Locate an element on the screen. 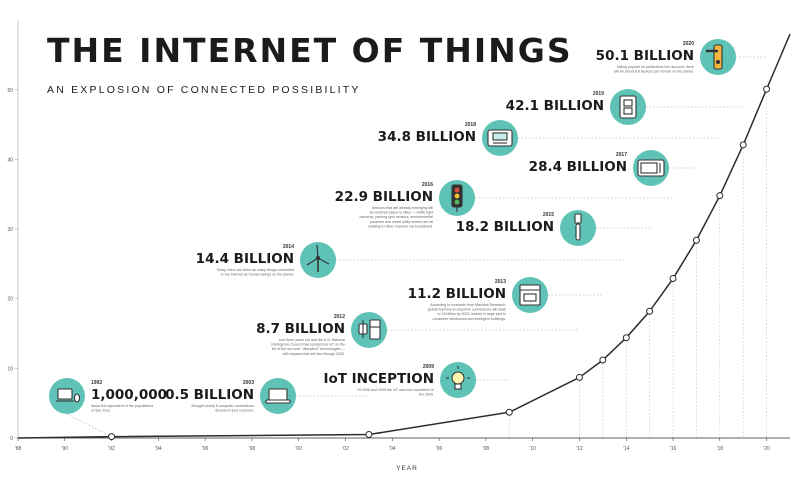  callout-value: 18.2 BILLION is located at coordinates (505, 227).